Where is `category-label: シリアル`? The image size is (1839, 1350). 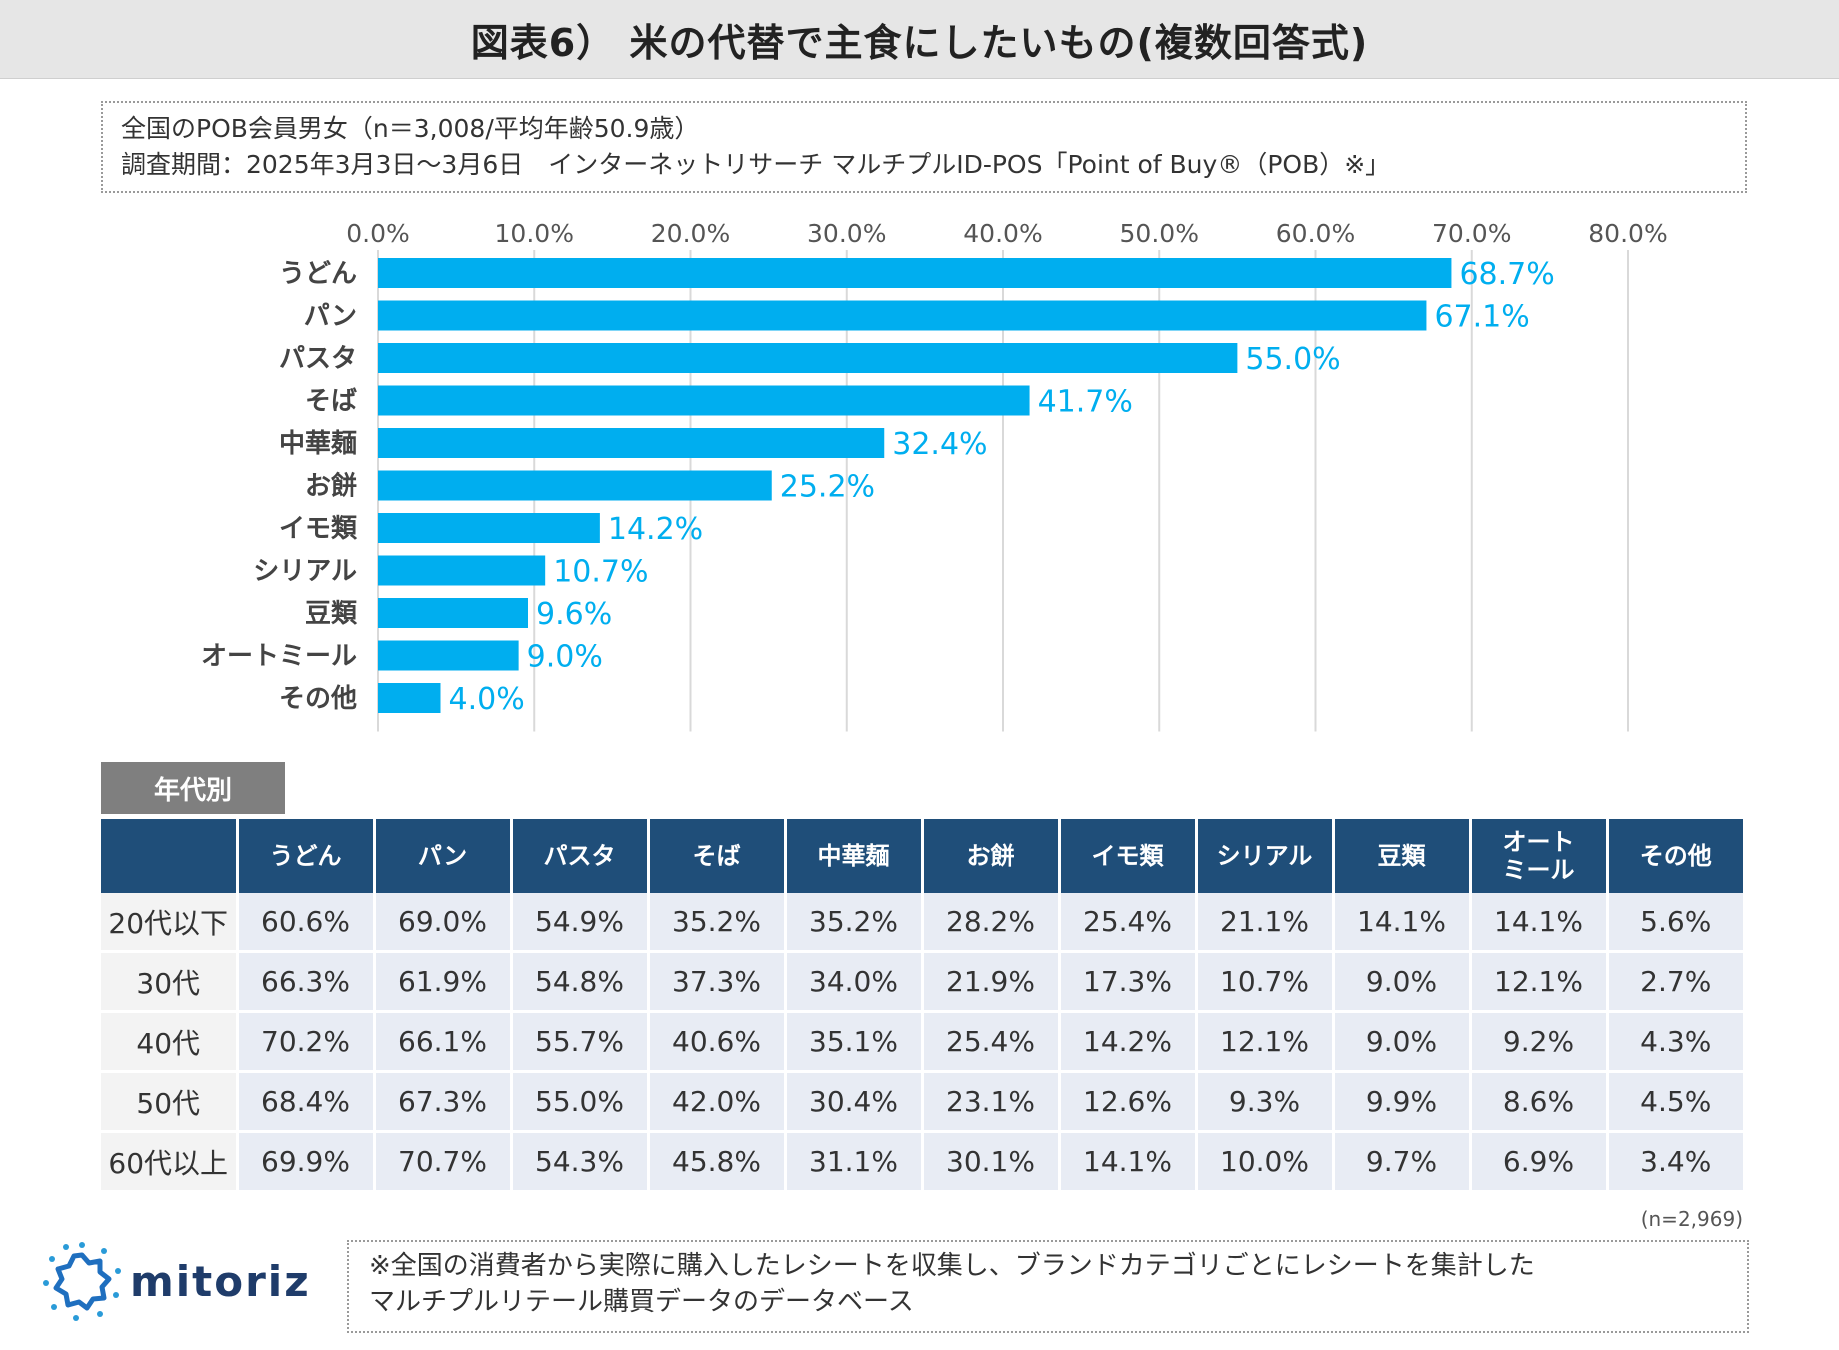 category-label: シリアル is located at coordinates (305, 572).